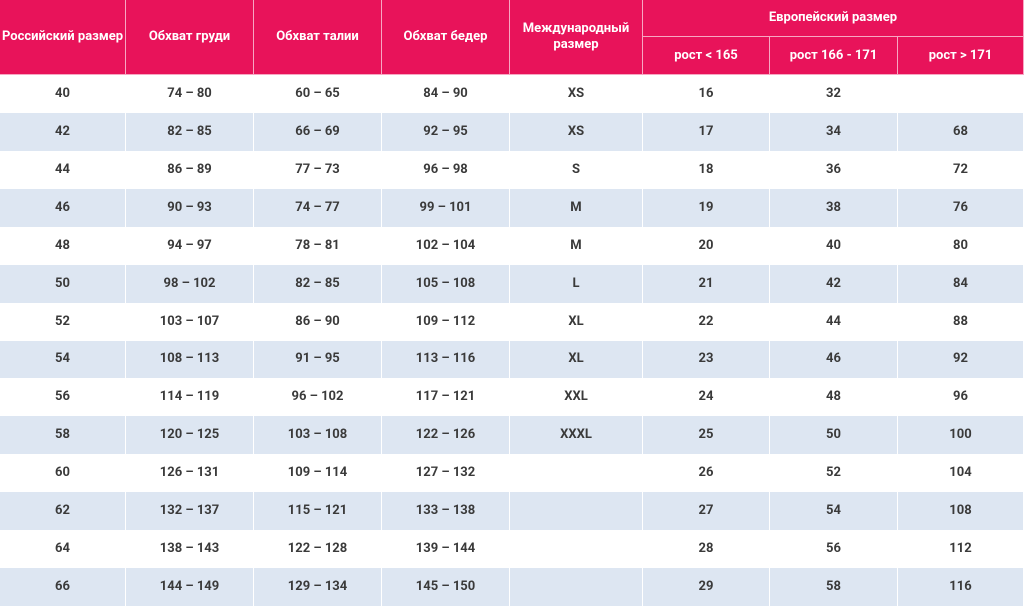 This screenshot has width=1024, height=606. What do you see at coordinates (446, 94) in the screenshot?
I see `table-cell: 84 – 90` at bounding box center [446, 94].